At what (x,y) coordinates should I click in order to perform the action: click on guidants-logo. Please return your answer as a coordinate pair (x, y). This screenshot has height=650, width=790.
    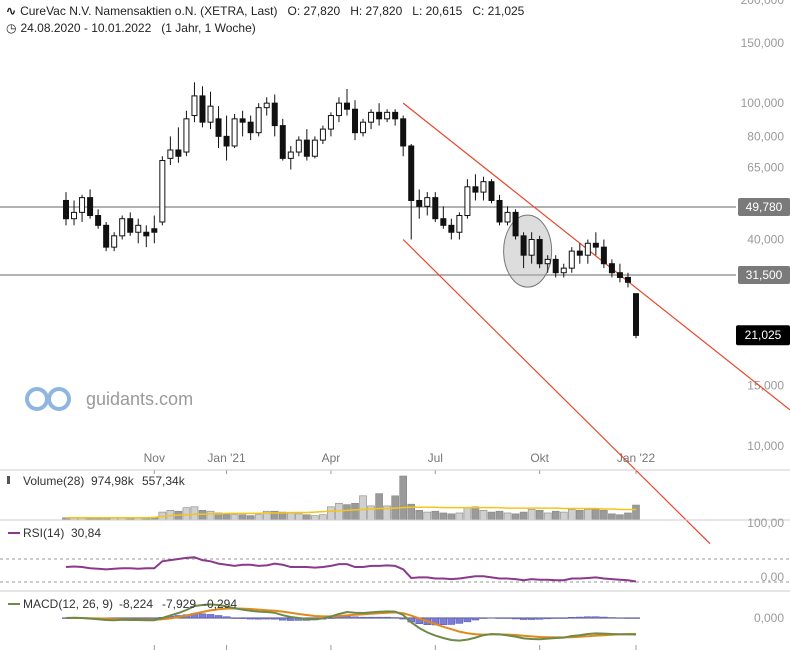
    Looking at the image, I should click on (48, 399).